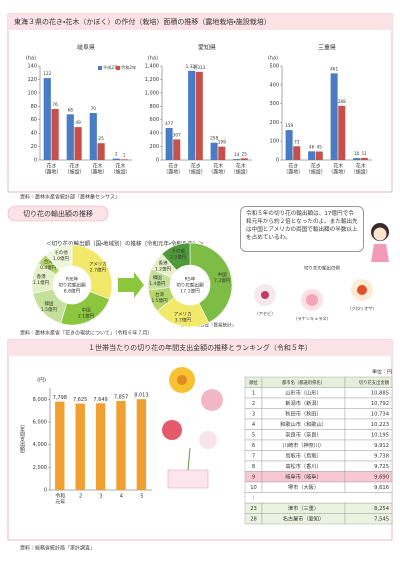 The image size is (400, 565). Describe the element at coordinates (157, 283) in the screenshot. I see `segment-value: 1.4億円` at that location.